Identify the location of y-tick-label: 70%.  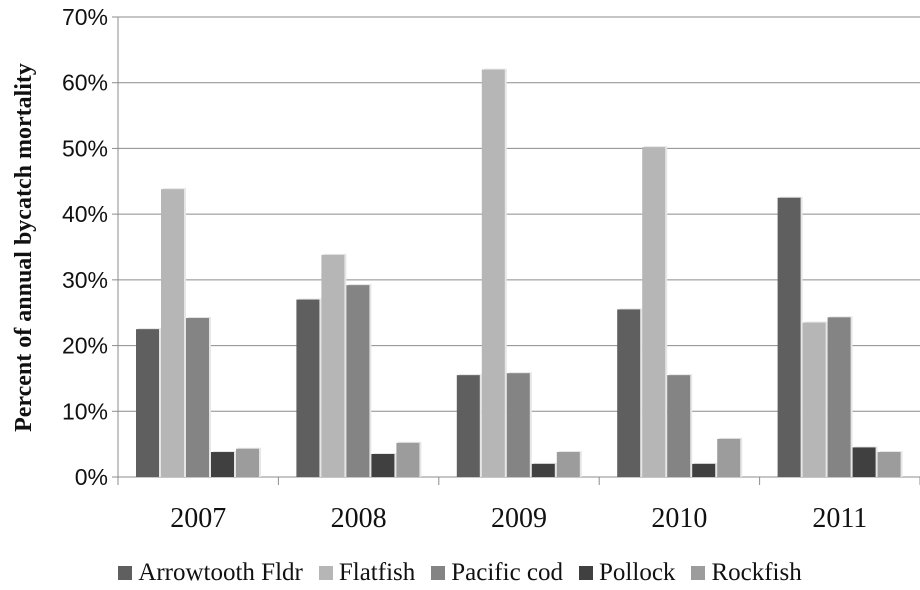
(85, 17).